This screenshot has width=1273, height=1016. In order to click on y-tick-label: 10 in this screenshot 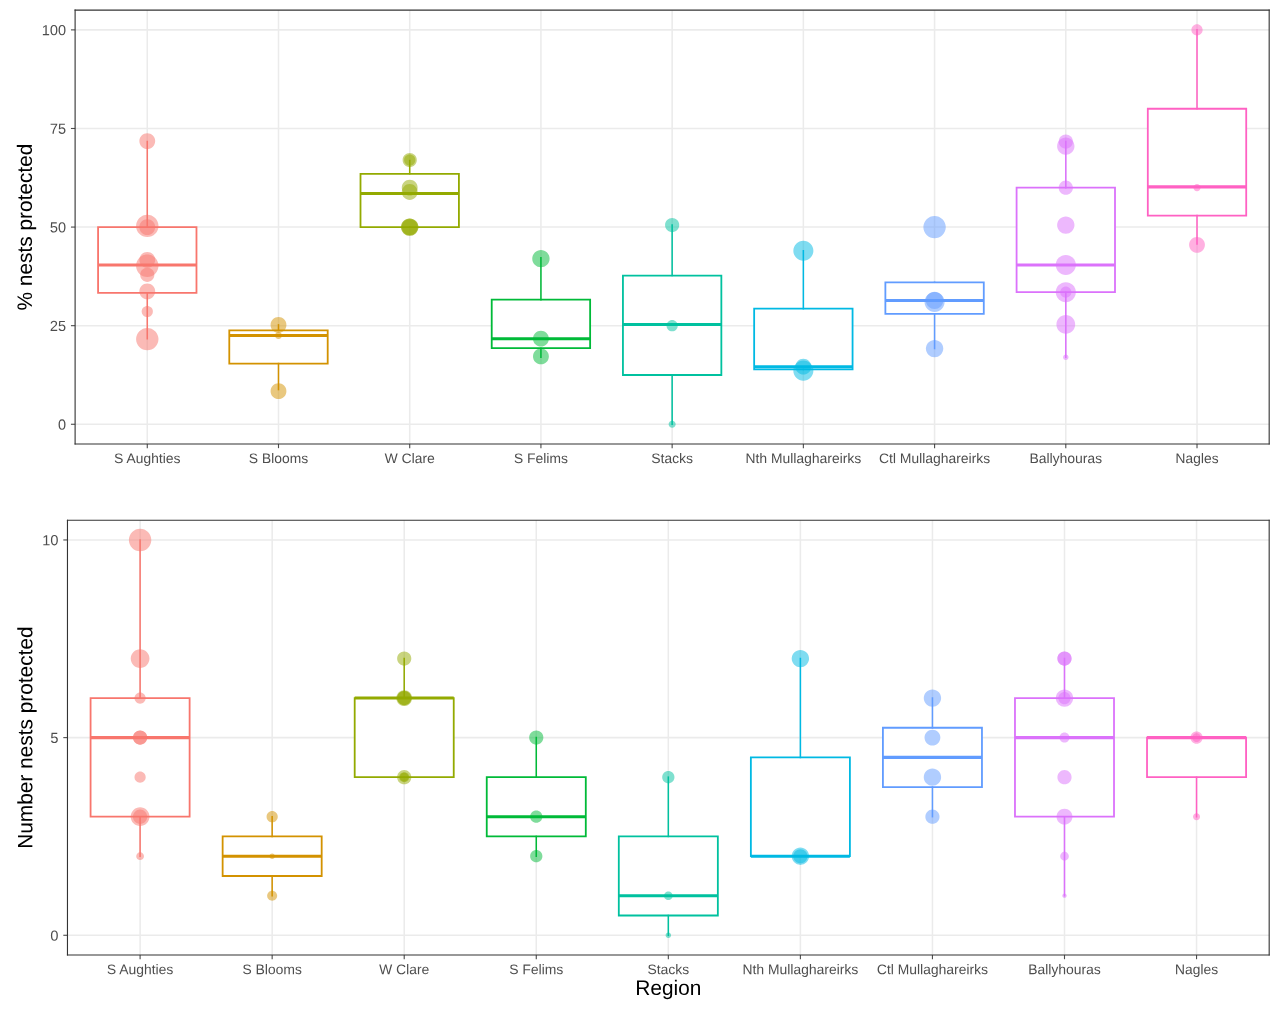, I will do `click(50, 540)`.